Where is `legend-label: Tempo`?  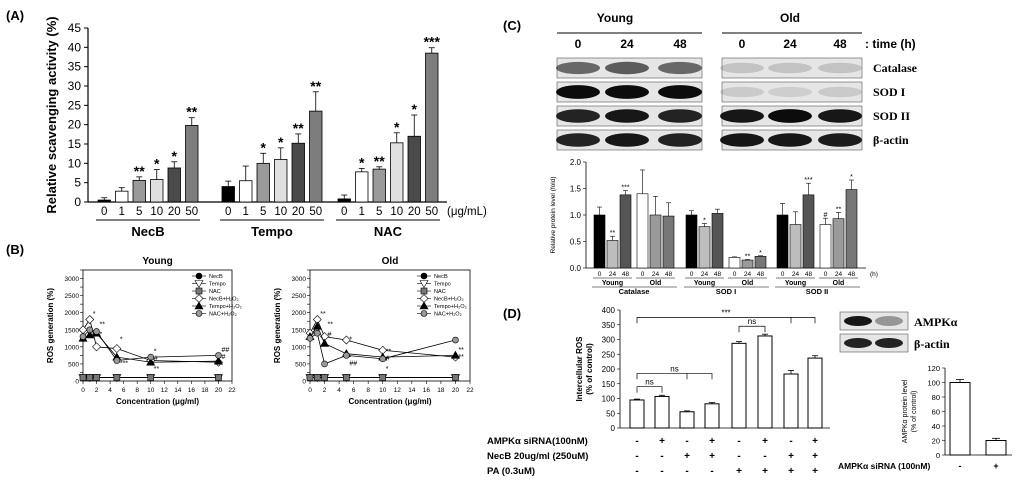
legend-label: Tempo is located at coordinates (442, 285).